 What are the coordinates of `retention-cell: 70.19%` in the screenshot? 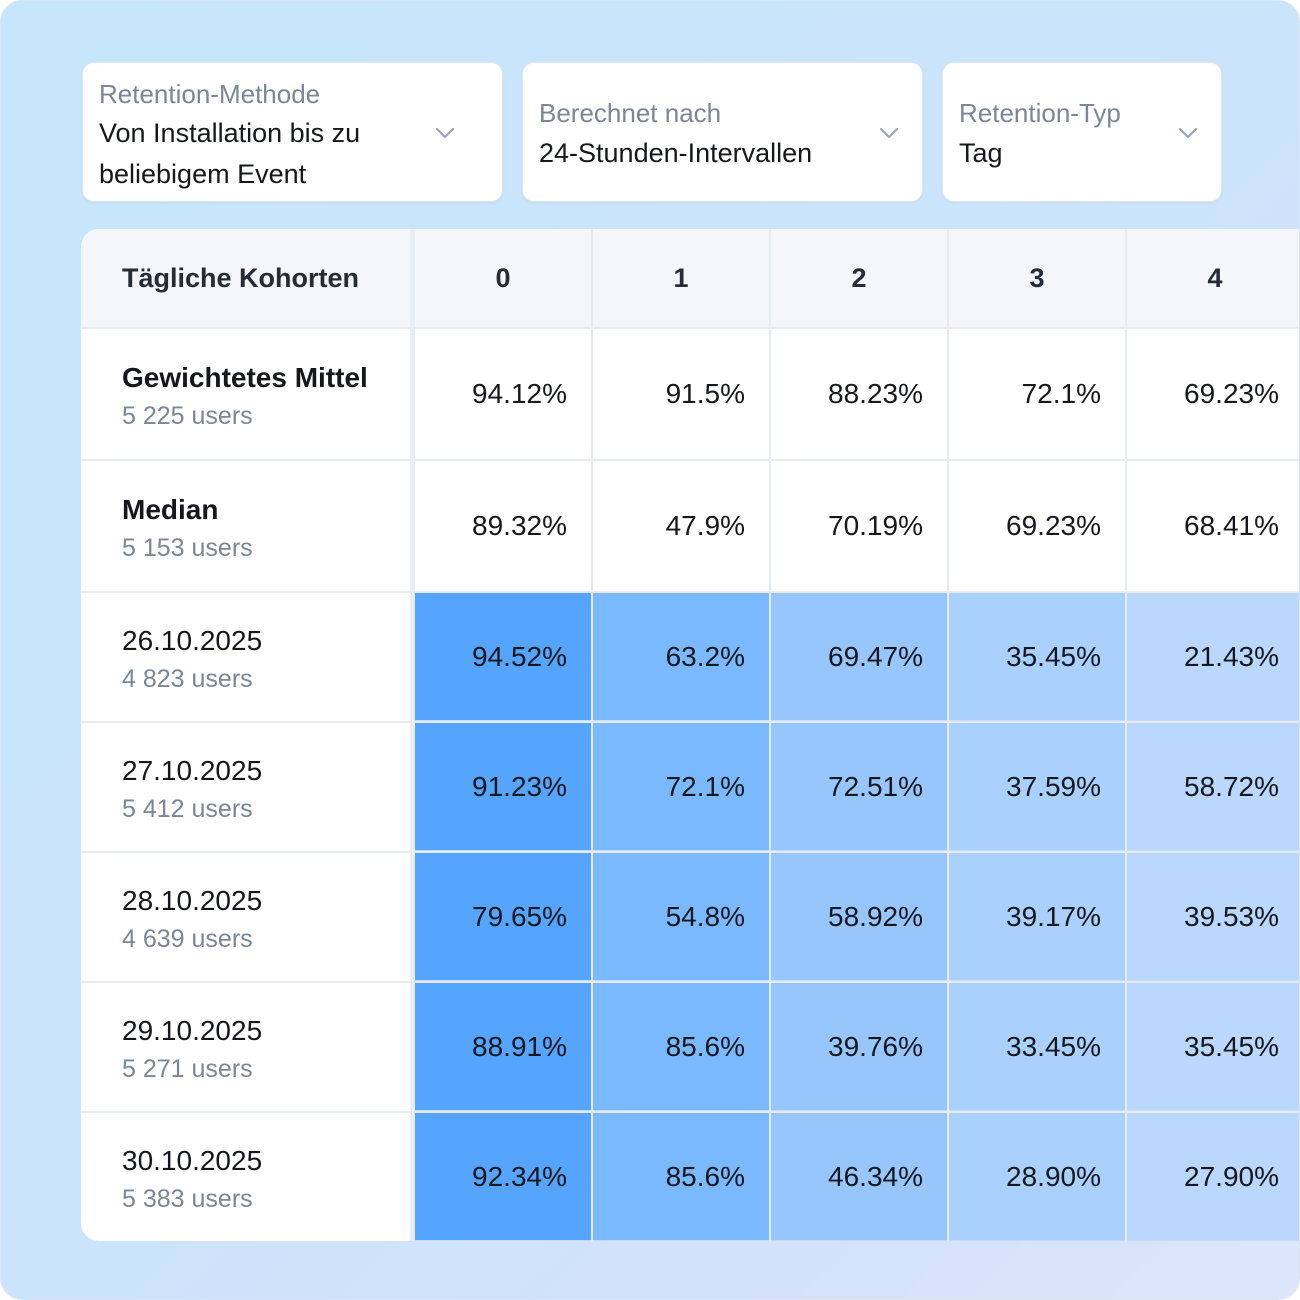 It's located at (875, 525).